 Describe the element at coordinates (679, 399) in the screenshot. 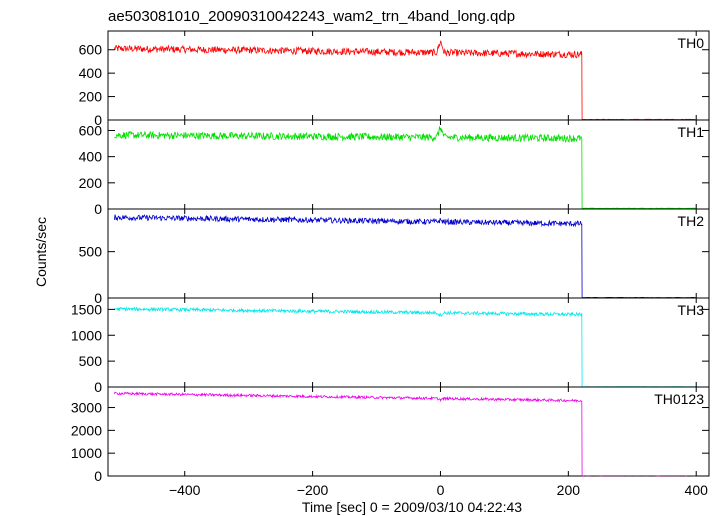

I see `series-name-label: TH0123` at that location.